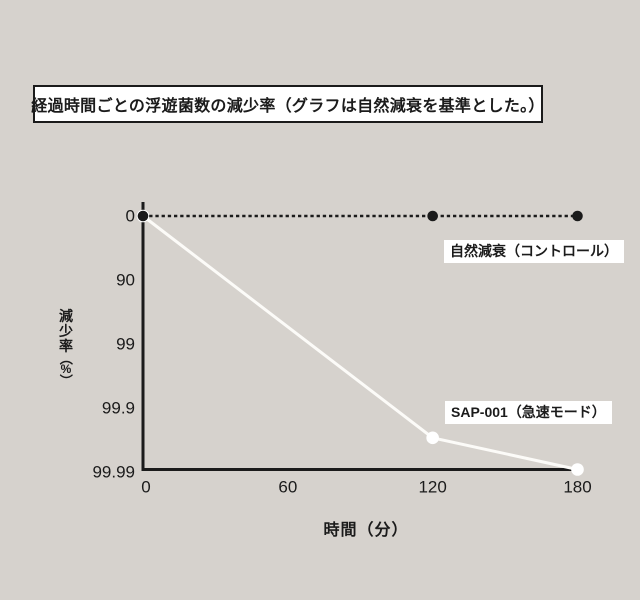  What do you see at coordinates (287, 487) in the screenshot?
I see `x-tick-label: 60` at bounding box center [287, 487].